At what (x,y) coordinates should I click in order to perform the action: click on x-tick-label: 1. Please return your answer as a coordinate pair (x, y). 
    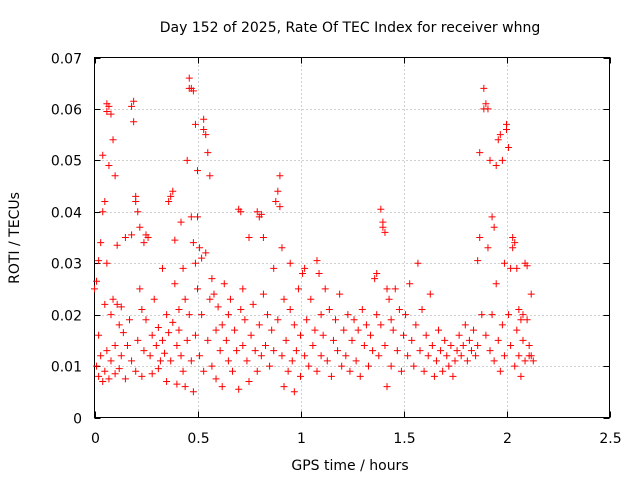
    Looking at the image, I should click on (301, 439).